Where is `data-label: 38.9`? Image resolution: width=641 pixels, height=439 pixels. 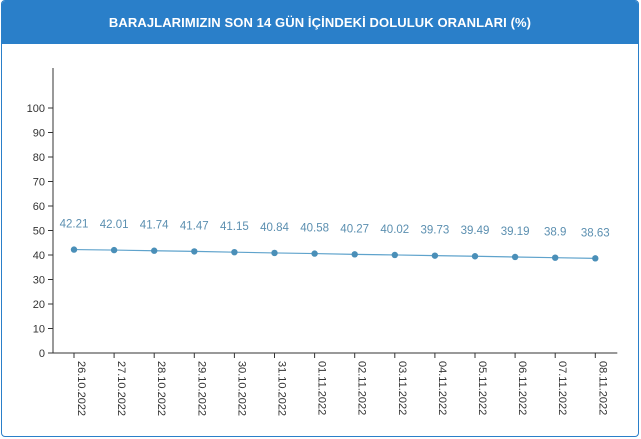
data-label: 38.9 is located at coordinates (555, 233).